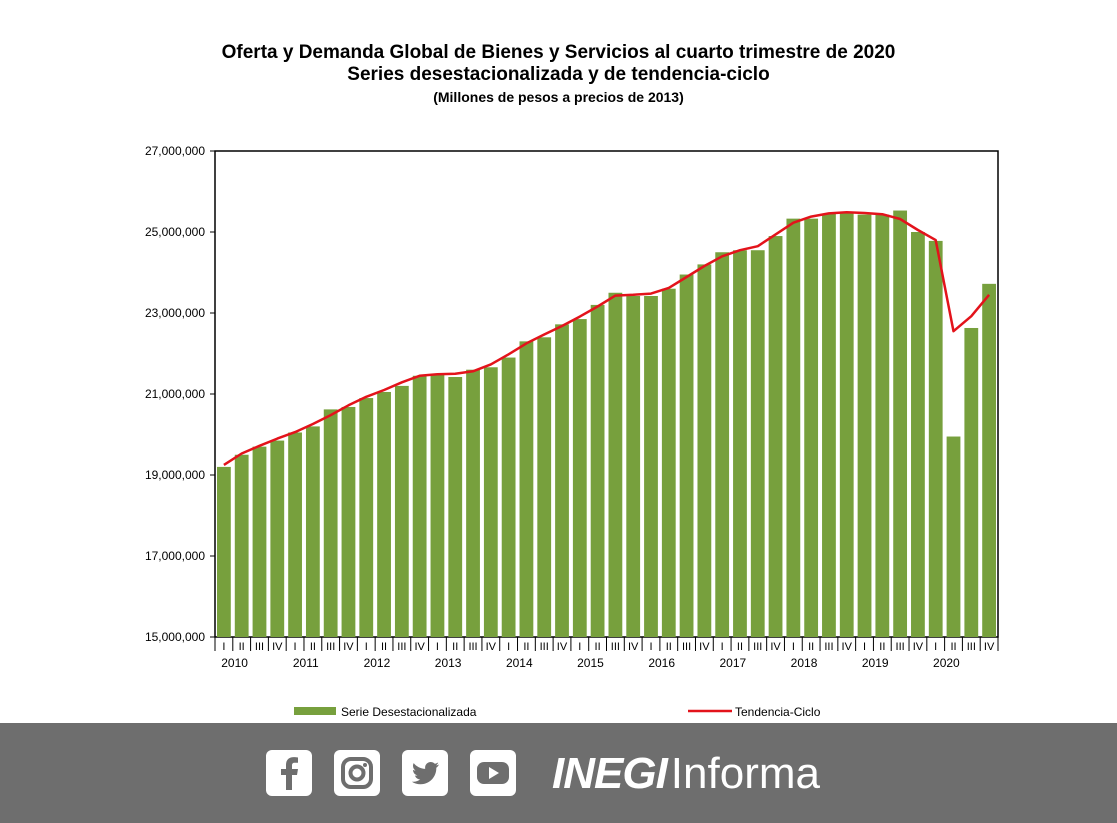 Image resolution: width=1117 pixels, height=823 pixels. Describe the element at coordinates (946, 663) in the screenshot. I see `x-year-label: 2020` at that location.